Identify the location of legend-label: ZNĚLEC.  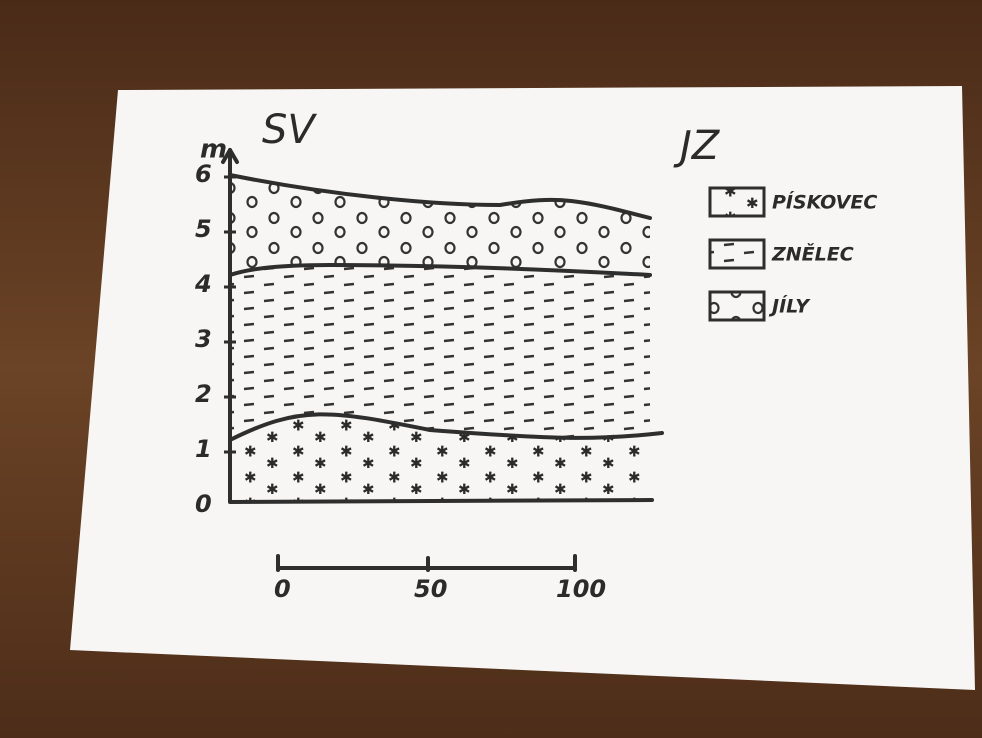
(812, 254).